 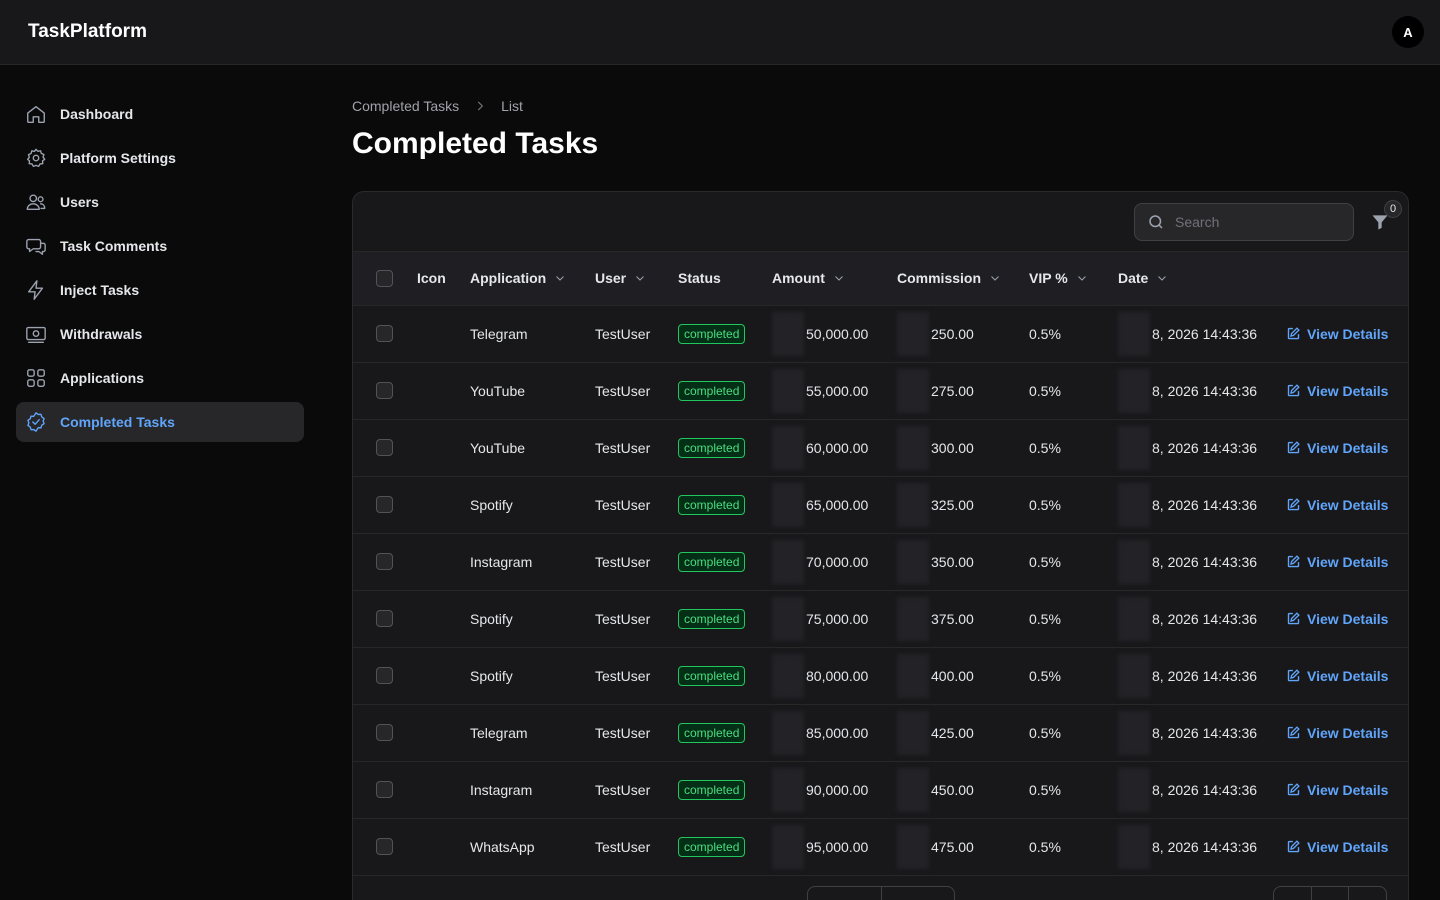 What do you see at coordinates (834, 278) in the screenshot?
I see `column-header-amount: Amount` at bounding box center [834, 278].